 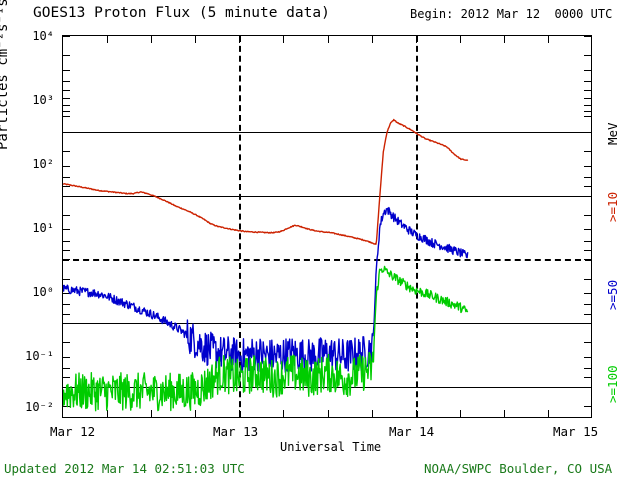 I want to click on gridline-1e0, so click(x=327, y=324).